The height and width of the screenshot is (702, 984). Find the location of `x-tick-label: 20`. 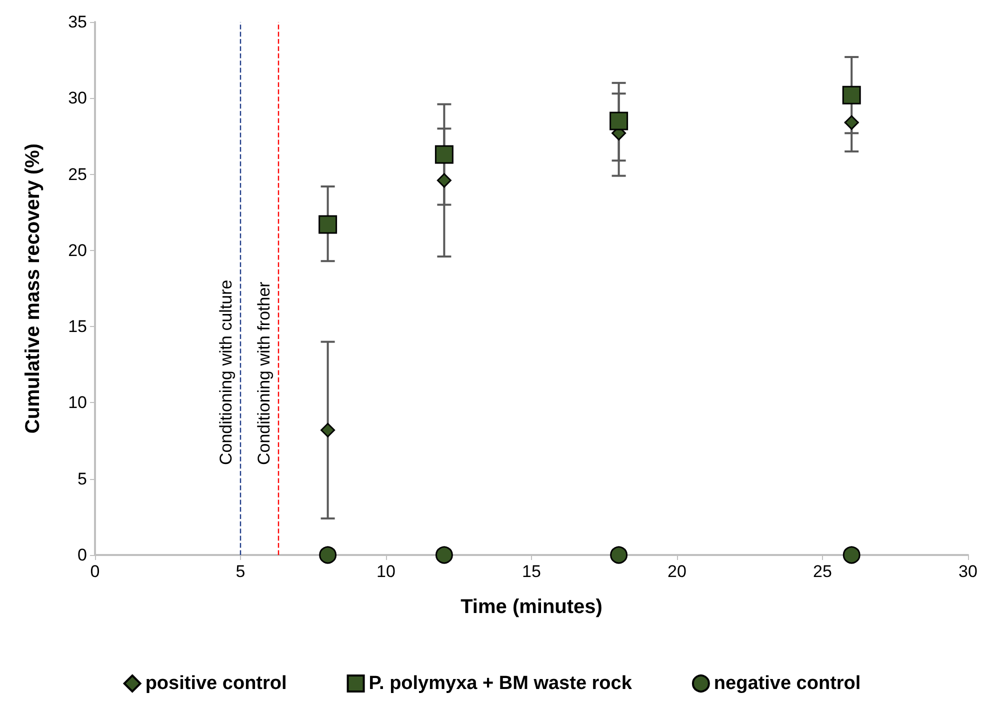

x-tick-label: 20 is located at coordinates (677, 571).